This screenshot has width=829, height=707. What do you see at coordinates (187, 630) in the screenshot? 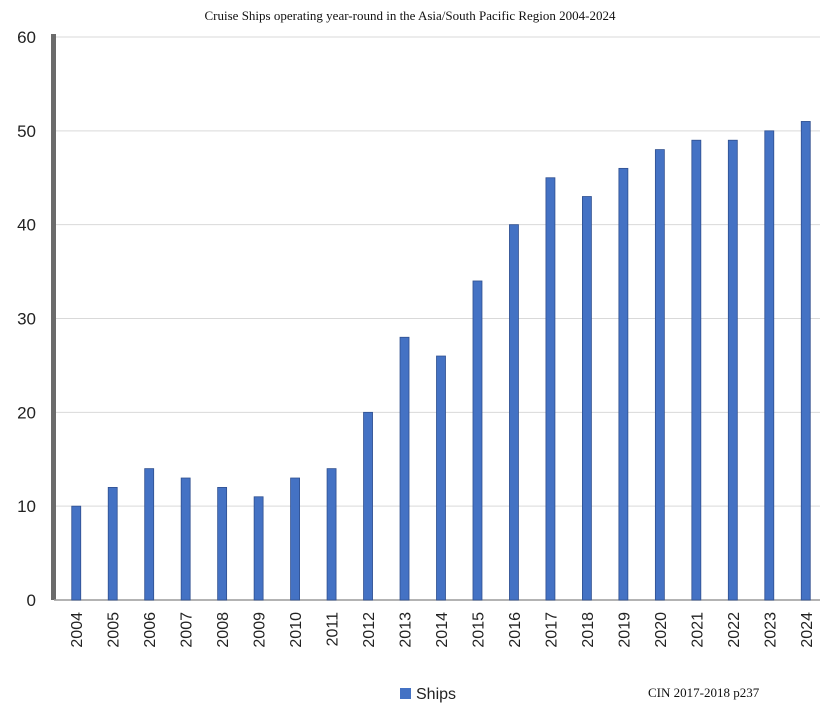
I see `x-tick-label: 2007` at bounding box center [187, 630].